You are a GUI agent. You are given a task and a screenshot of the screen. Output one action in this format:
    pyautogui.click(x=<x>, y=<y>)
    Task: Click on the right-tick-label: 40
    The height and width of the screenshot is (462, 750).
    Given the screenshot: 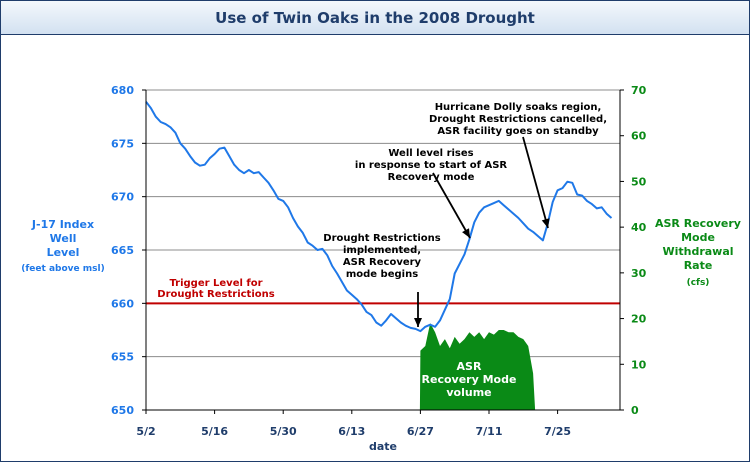 What is the action you would take?
    pyautogui.click(x=639, y=227)
    